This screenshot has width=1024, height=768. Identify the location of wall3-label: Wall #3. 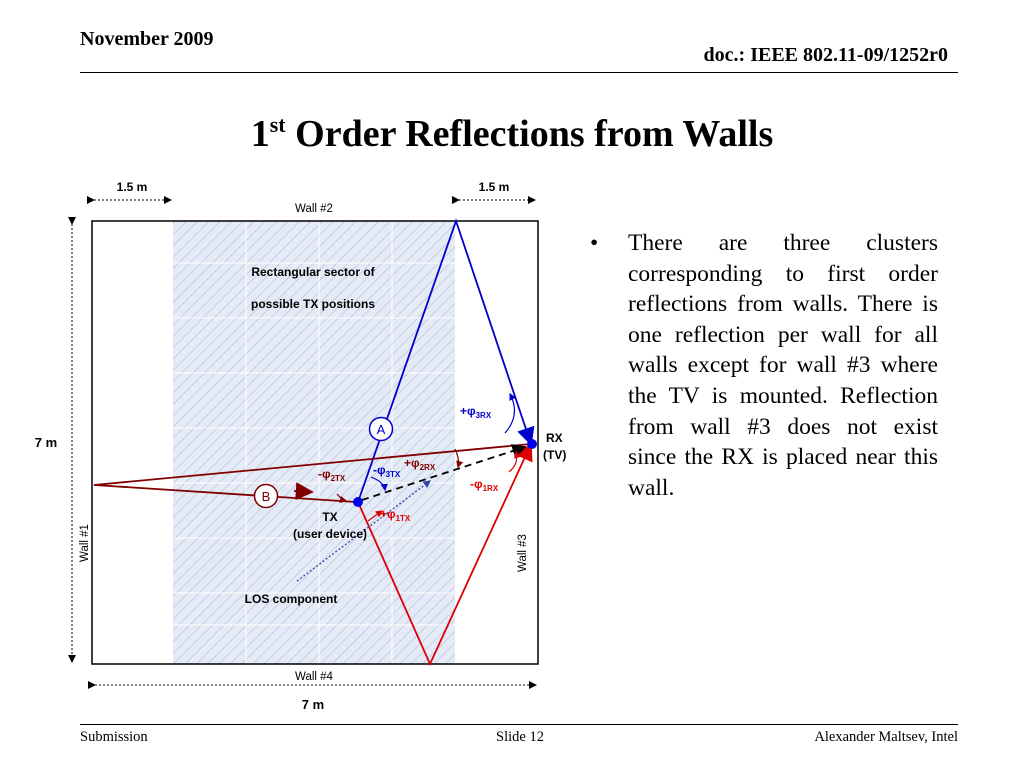
(523, 553).